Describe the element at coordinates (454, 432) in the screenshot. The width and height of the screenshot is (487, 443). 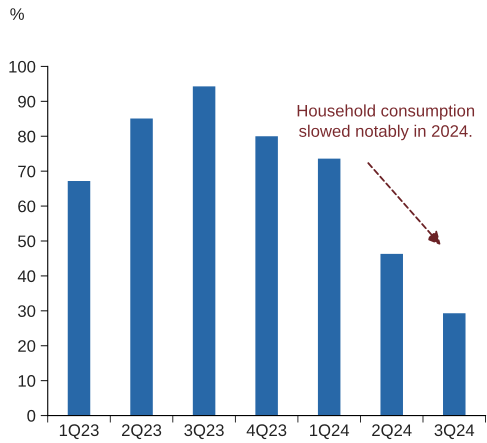
I see `x-tick-label: 3Q24` at that location.